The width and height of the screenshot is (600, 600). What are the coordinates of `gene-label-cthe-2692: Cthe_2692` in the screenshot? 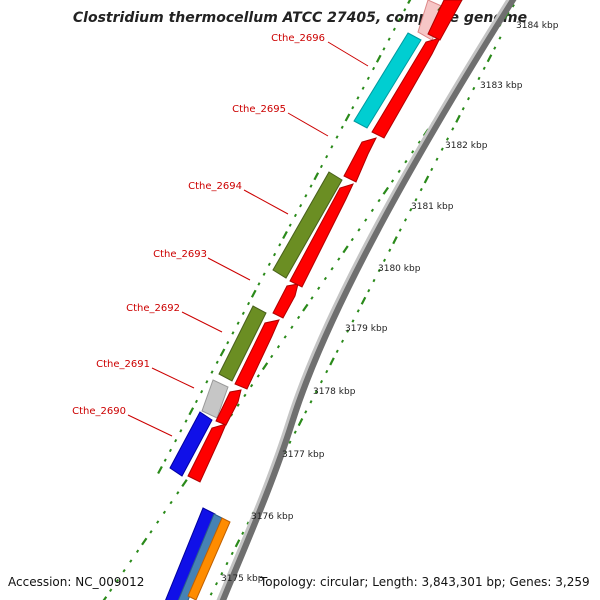 It's located at (153, 308).